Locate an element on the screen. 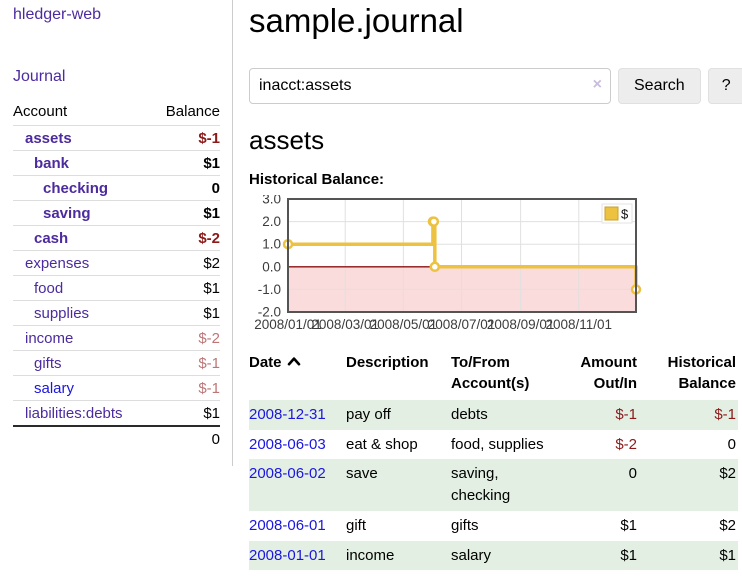  transaction-date-link: 2008-01-01 is located at coordinates (287, 555).